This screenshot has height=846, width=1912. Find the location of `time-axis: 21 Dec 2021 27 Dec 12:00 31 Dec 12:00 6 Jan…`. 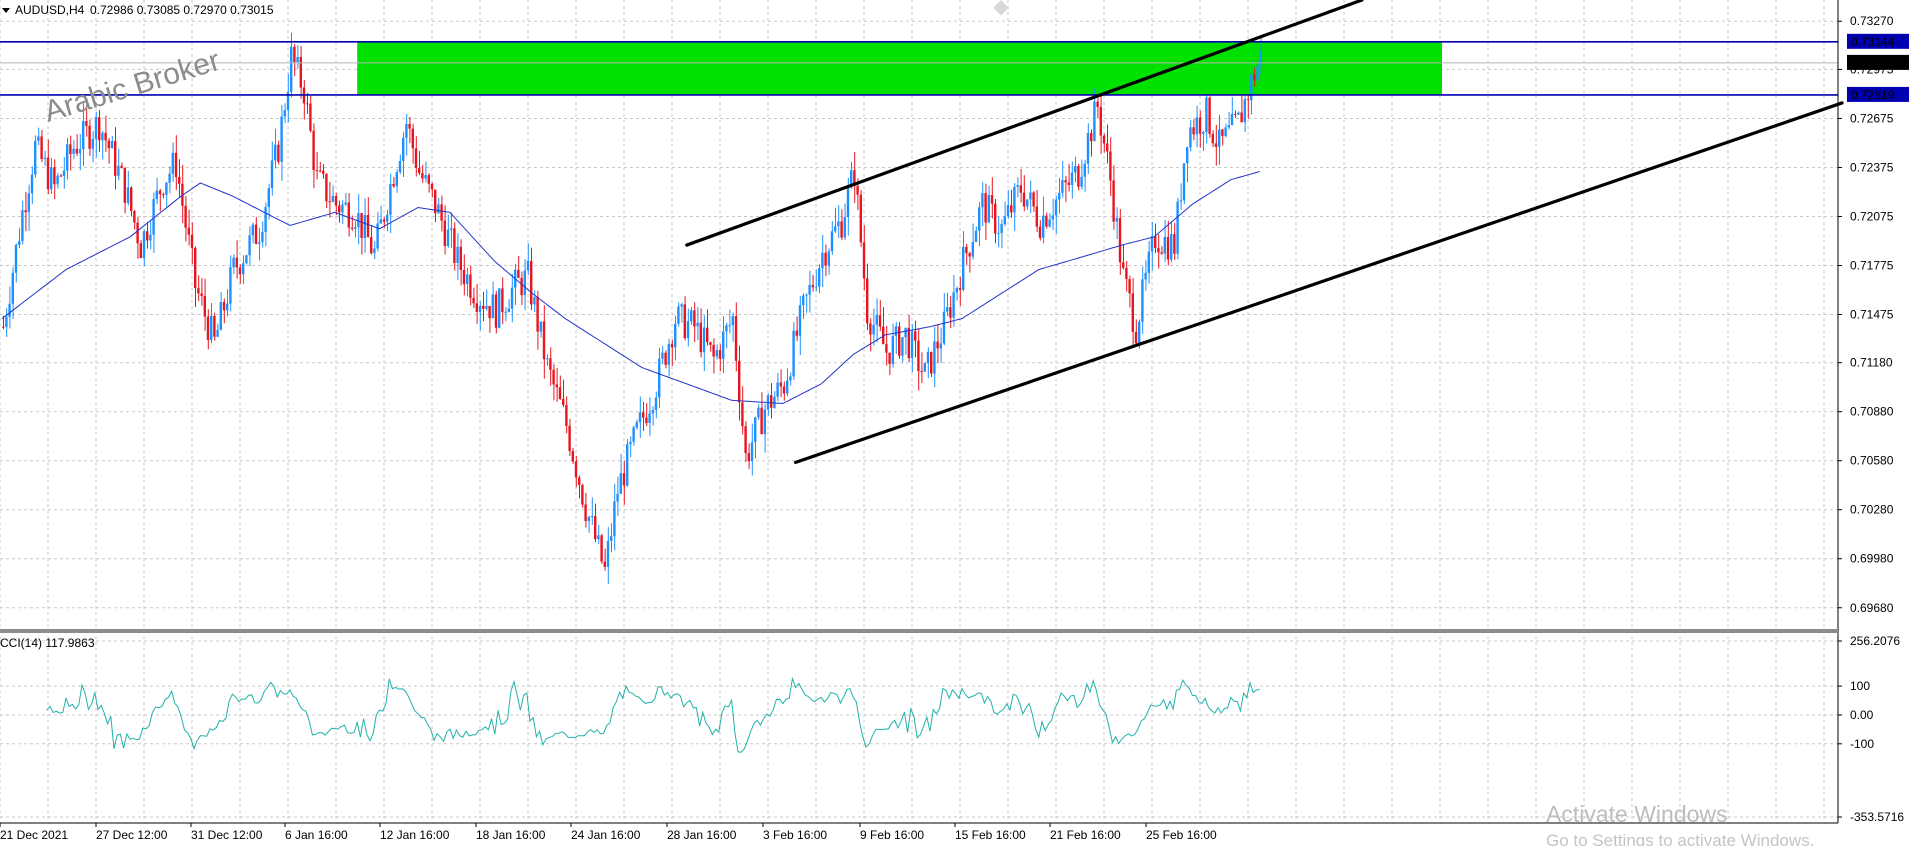

time-axis: 21 Dec 2021 27 Dec 12:00 31 Dec 12:00 6 Jan… is located at coordinates (608, 832).